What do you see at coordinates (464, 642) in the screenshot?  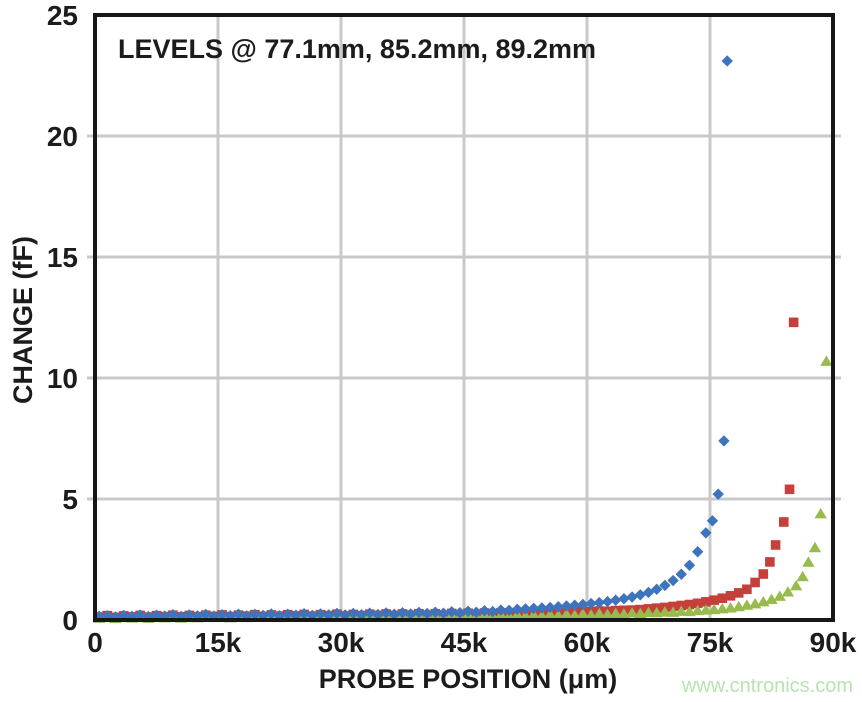 I see `x-tick-label: 45k` at bounding box center [464, 642].